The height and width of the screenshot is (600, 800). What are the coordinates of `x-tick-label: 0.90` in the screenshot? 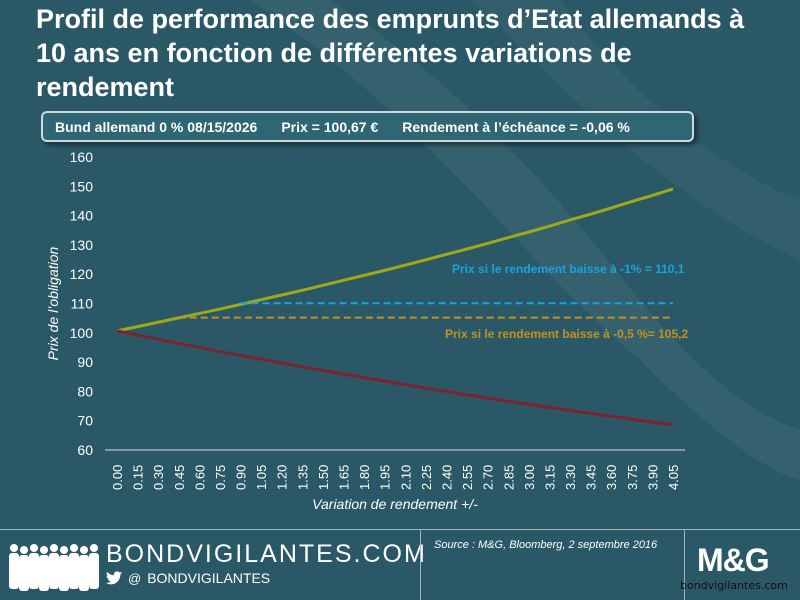 It's located at (241, 477).